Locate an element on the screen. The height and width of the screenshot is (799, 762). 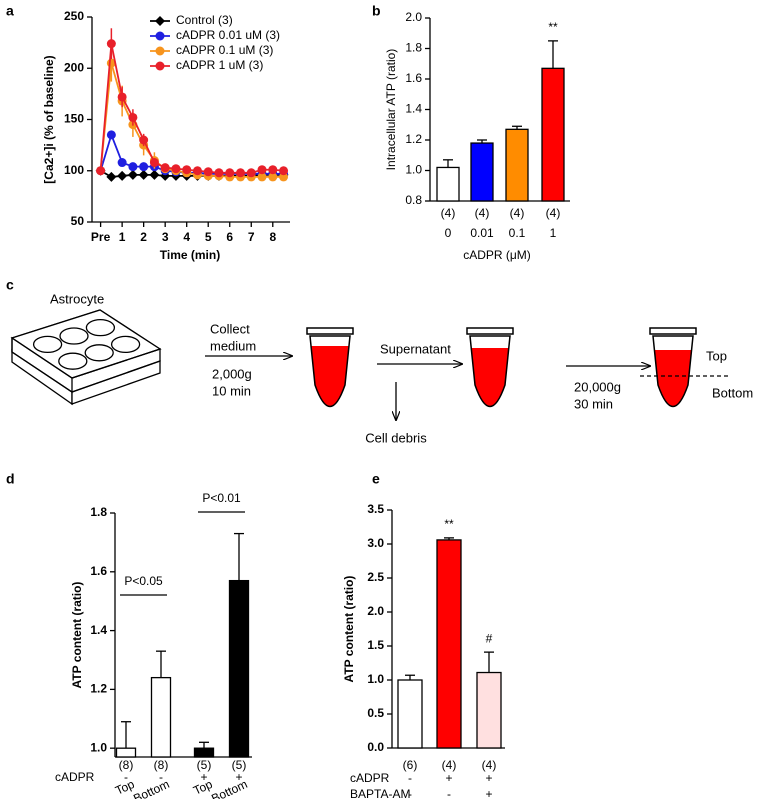
legend-label: cADPR 0.1 uM (3) is located at coordinates (224, 50).